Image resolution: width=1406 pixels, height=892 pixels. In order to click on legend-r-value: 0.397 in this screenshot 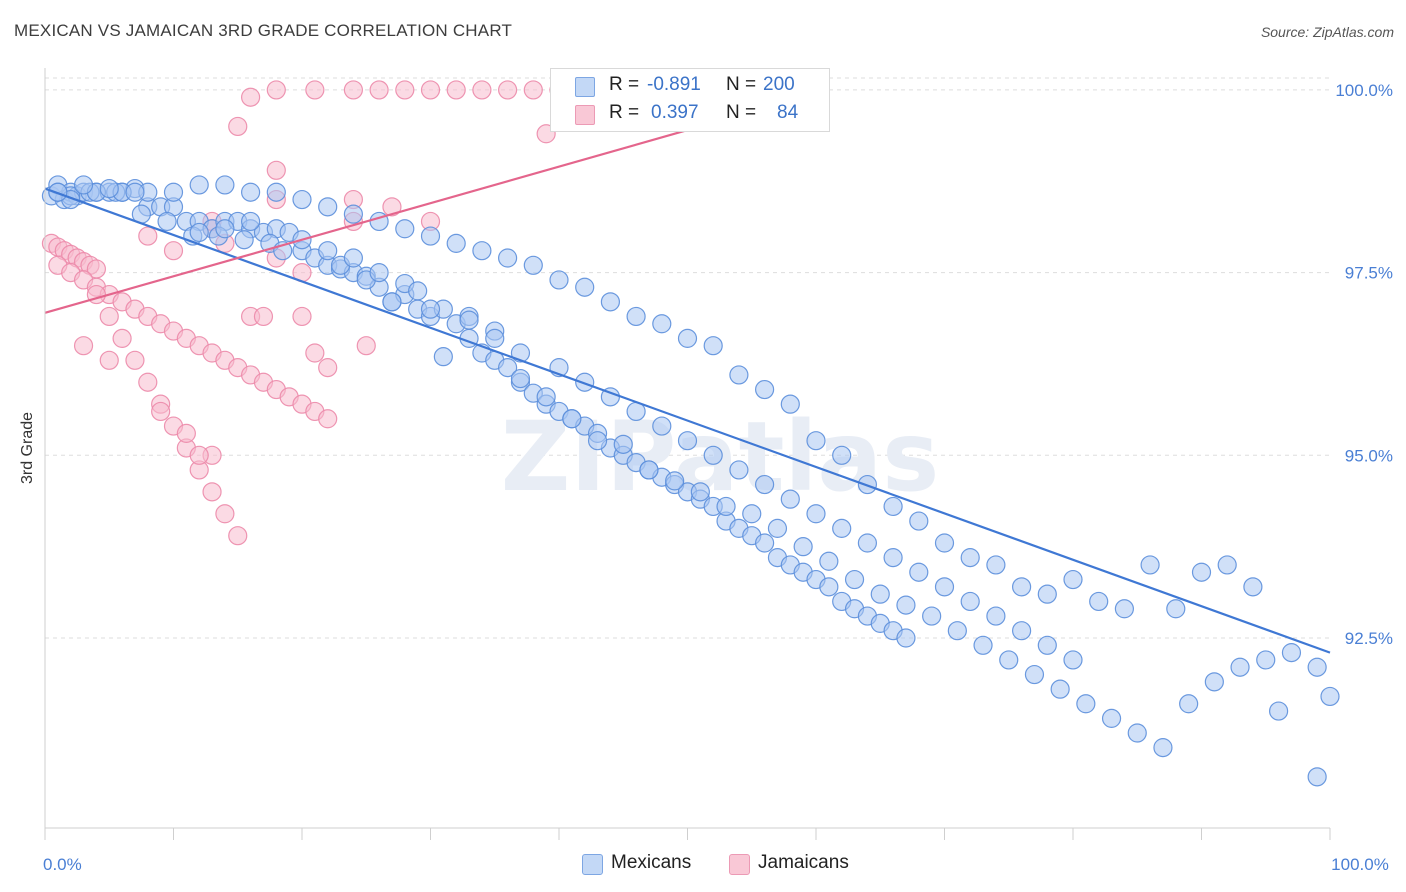, I will do `click(675, 112)`.